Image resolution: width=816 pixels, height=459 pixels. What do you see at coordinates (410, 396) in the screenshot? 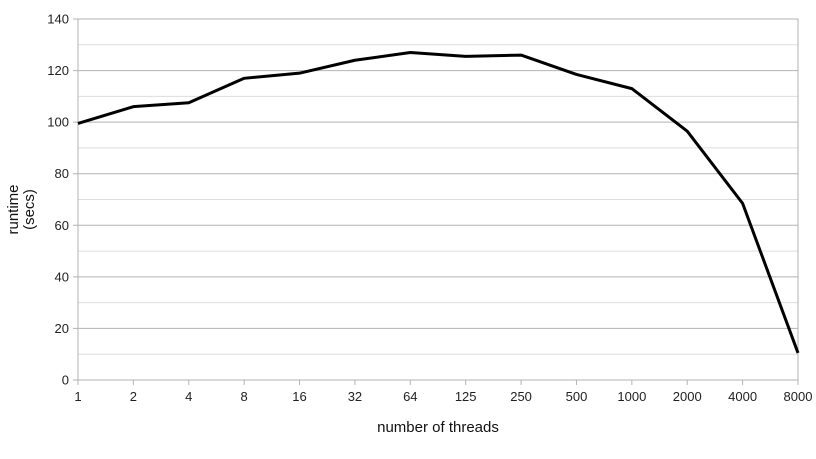
I see `x-tick-label: 64` at bounding box center [410, 396].